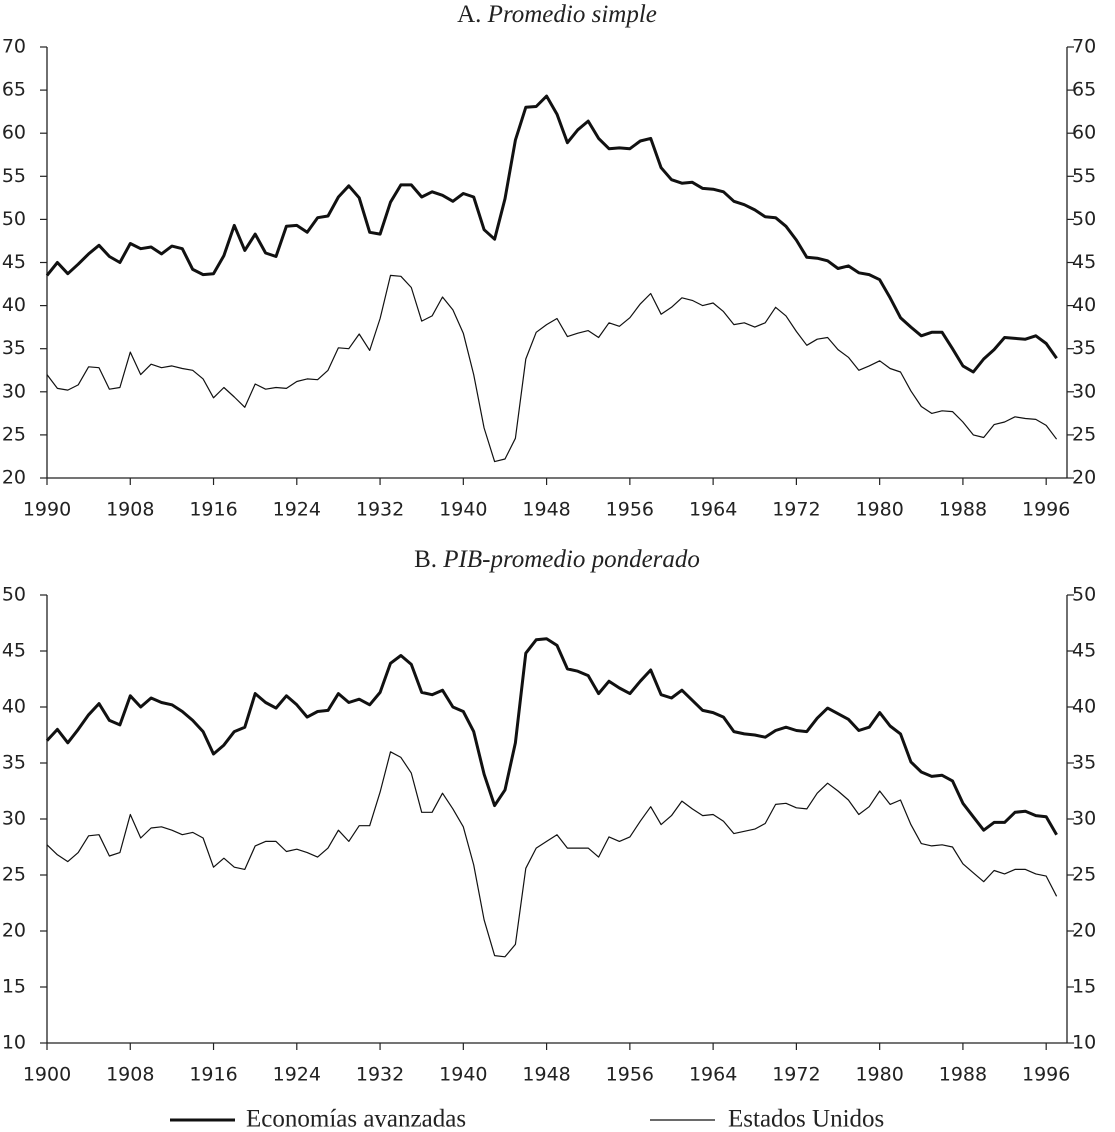 The width and height of the screenshot is (1115, 1132). What do you see at coordinates (806, 1119) in the screenshot?
I see `legend-label: Estados Unidos` at bounding box center [806, 1119].